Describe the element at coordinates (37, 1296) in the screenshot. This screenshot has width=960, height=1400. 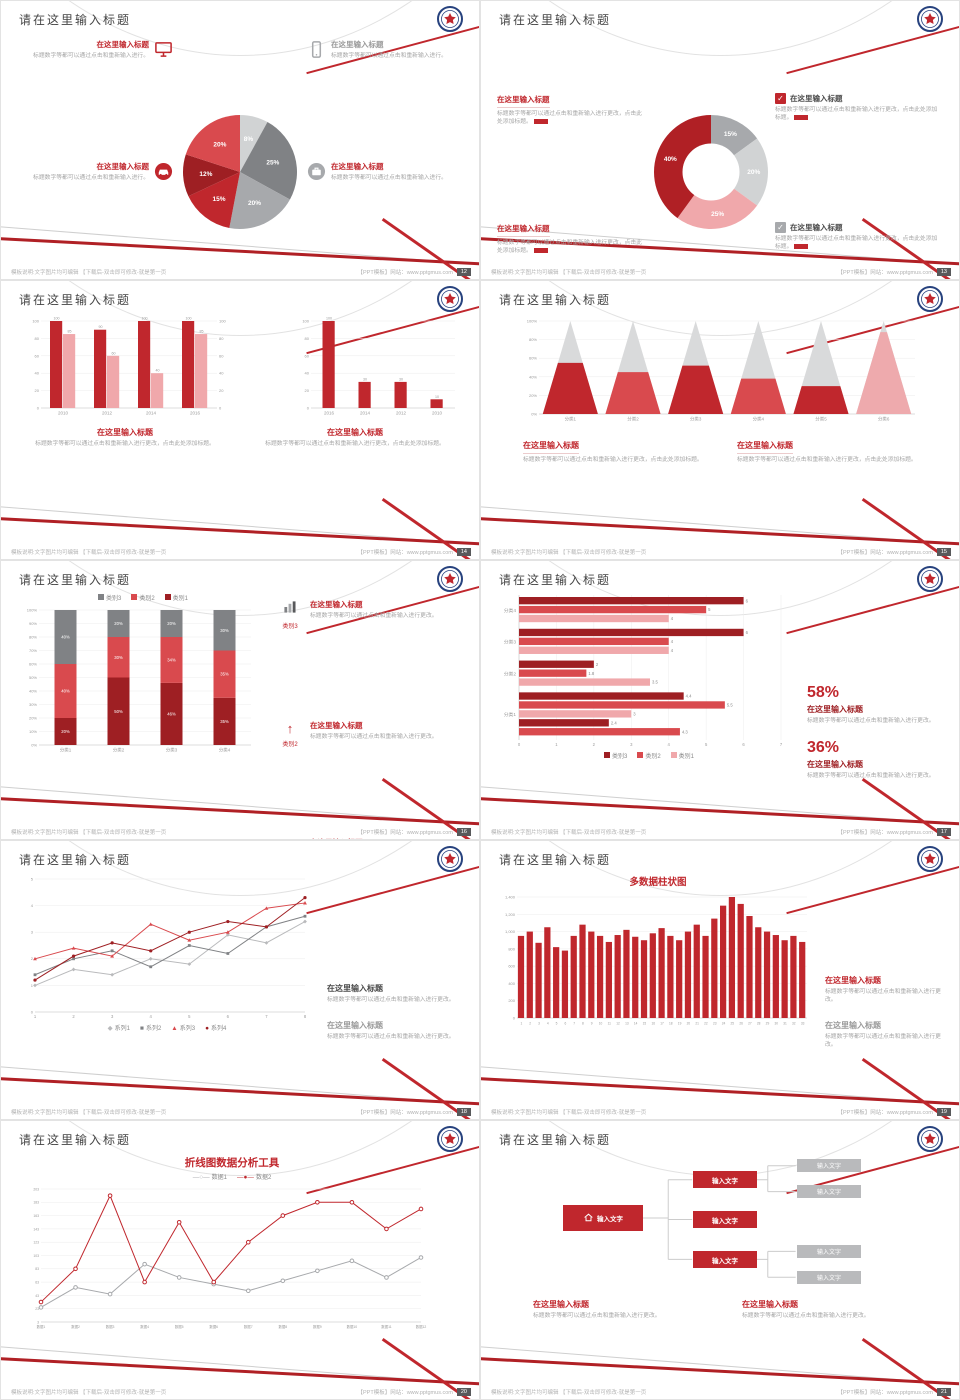
I see `svg-text: 43` at that location.